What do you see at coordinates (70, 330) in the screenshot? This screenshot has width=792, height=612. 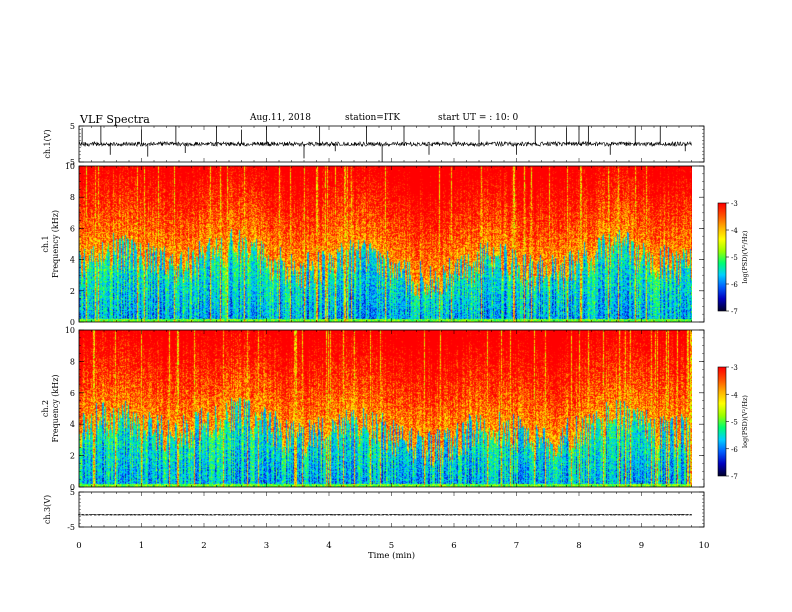 I see `y-tick-label: 10` at bounding box center [70, 330].